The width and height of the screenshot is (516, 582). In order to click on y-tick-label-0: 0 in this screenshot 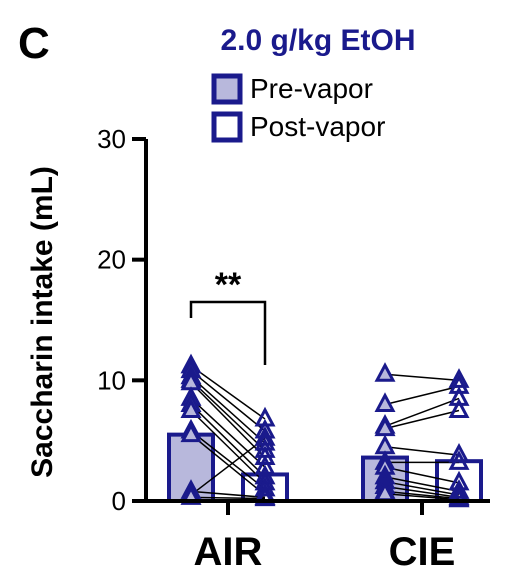, I will do `click(119, 501)`.